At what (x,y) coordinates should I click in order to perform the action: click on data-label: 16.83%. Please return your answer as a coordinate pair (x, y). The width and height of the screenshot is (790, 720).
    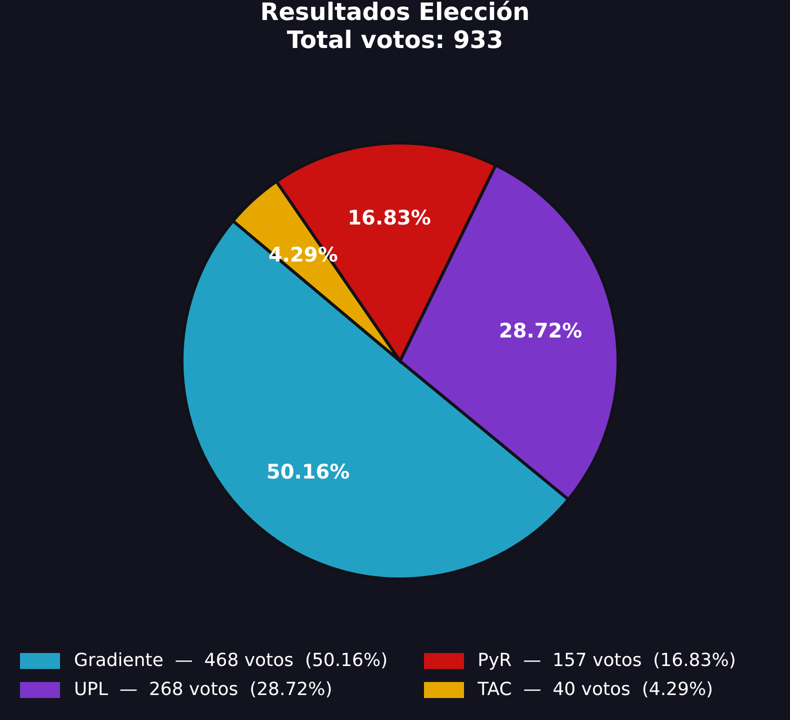
    Looking at the image, I should click on (389, 218).